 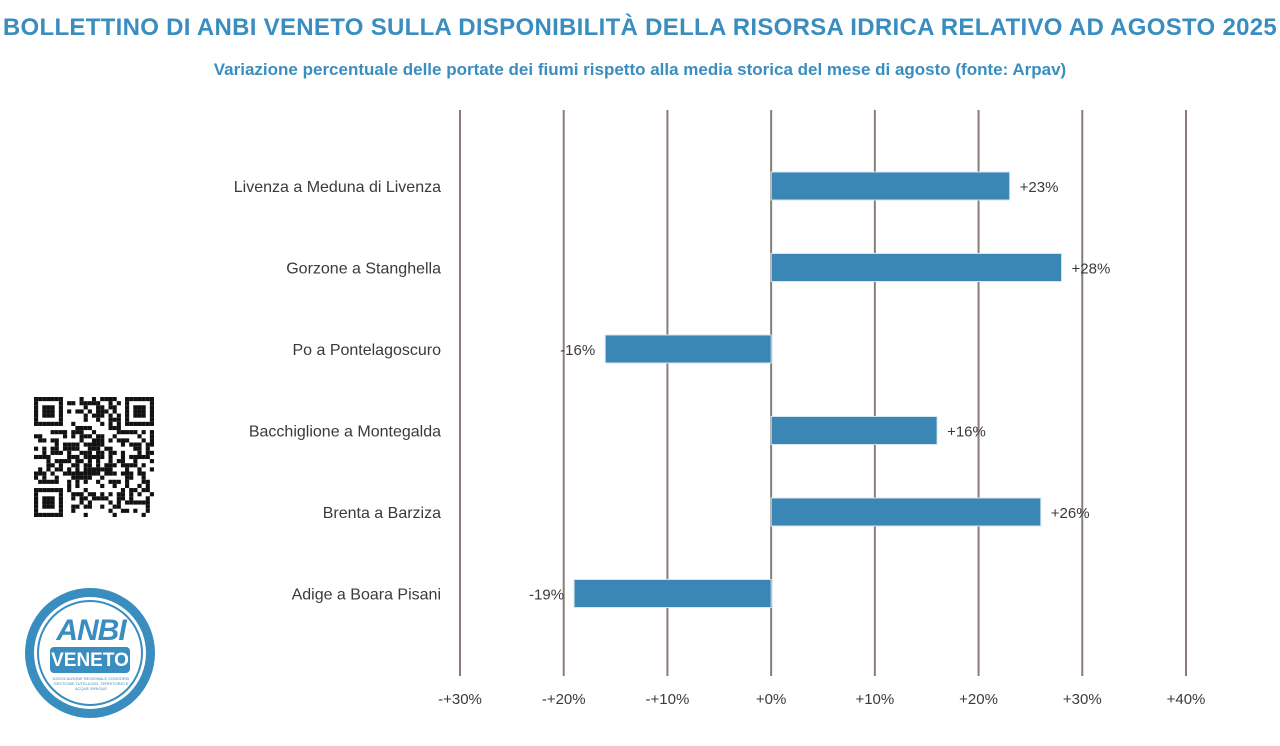 I want to click on x-tick-label: +30%, so click(x=1082, y=699).